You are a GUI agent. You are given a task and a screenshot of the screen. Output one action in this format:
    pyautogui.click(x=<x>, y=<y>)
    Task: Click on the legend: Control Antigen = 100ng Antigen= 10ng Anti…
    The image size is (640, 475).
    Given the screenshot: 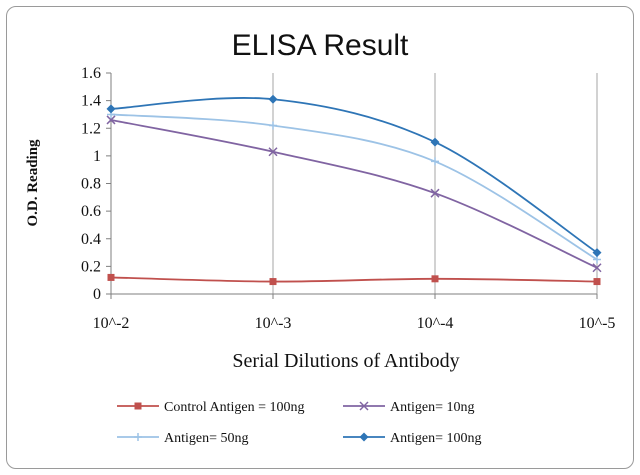 What is the action you would take?
    pyautogui.click(x=299, y=423)
    